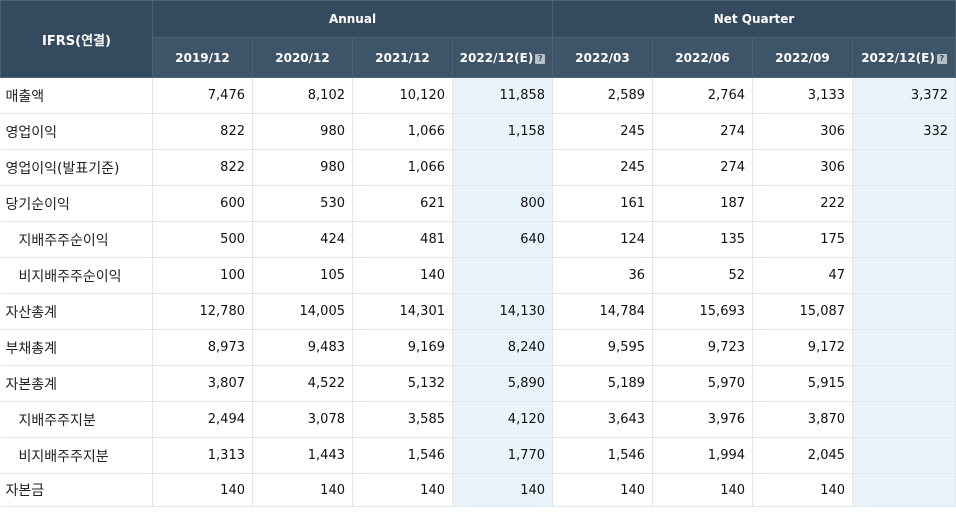 The image size is (956, 525). What do you see at coordinates (402, 383) in the screenshot?
I see `value-cell: 5,132` at bounding box center [402, 383].